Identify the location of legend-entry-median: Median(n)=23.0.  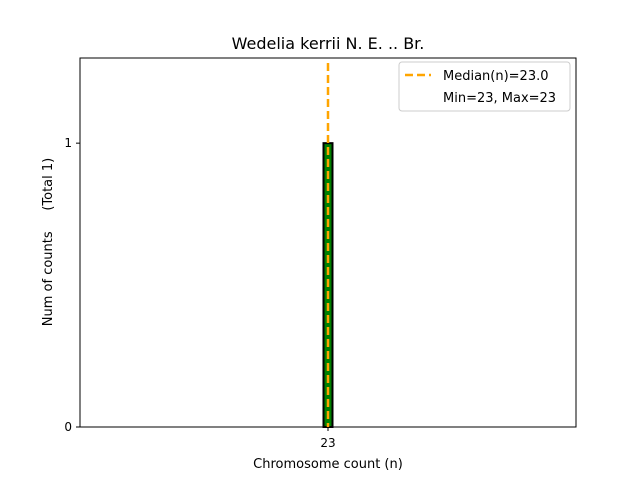
(496, 76).